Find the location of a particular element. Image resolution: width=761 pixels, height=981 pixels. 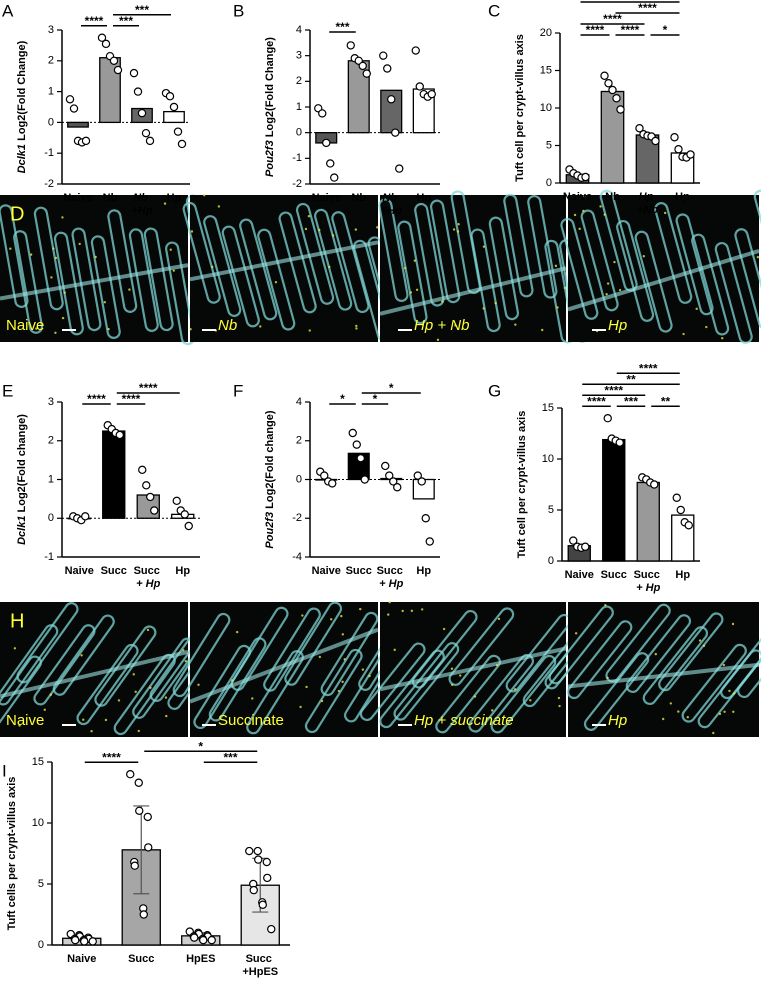

y-tick-label: 2 is located at coordinates (299, 81).